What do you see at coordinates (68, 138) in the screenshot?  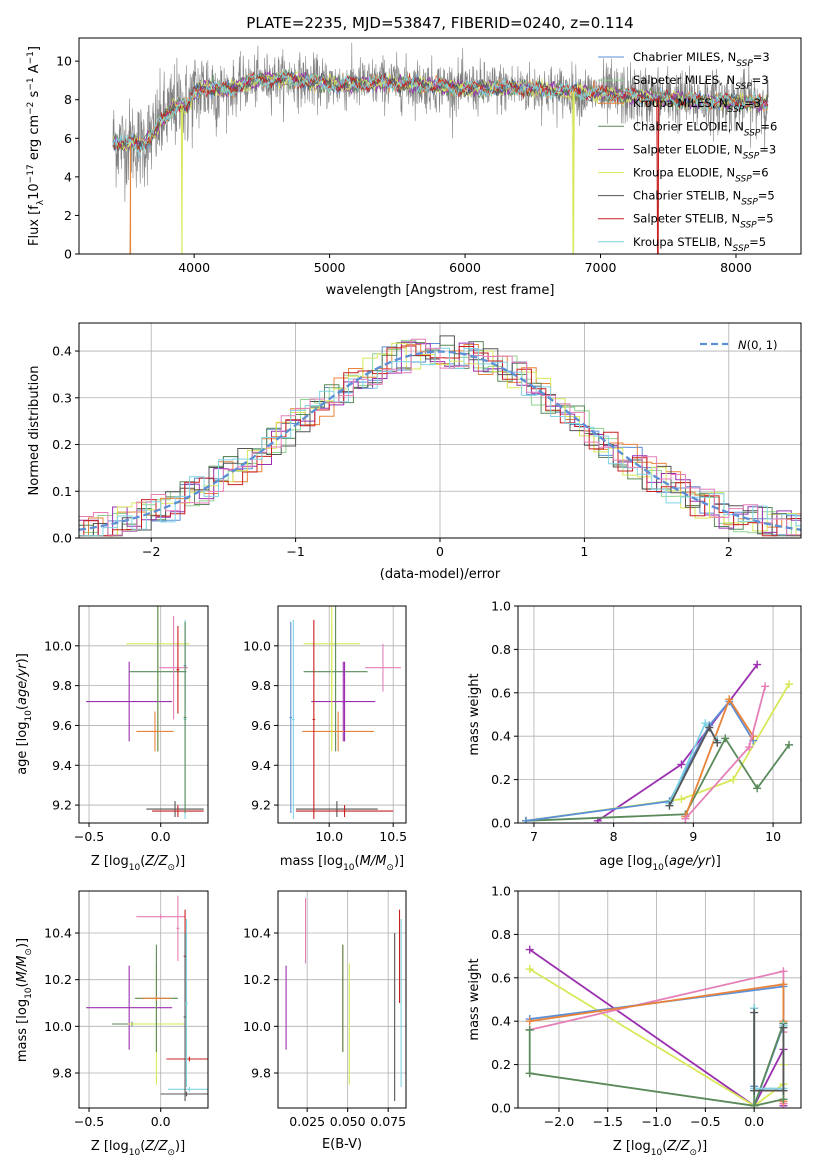 I see `y-tick-label: 6` at bounding box center [68, 138].